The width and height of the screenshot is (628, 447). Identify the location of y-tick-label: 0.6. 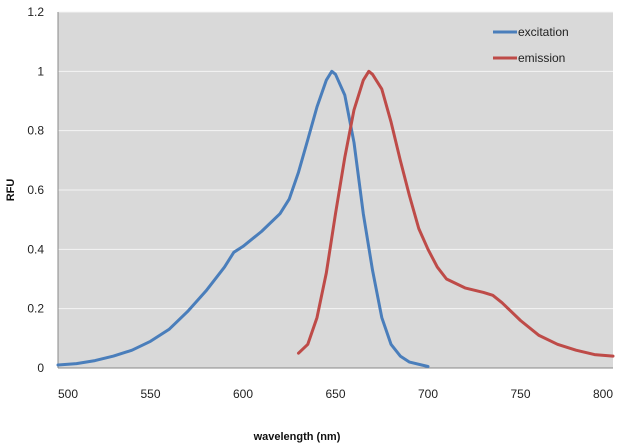
(35, 190).